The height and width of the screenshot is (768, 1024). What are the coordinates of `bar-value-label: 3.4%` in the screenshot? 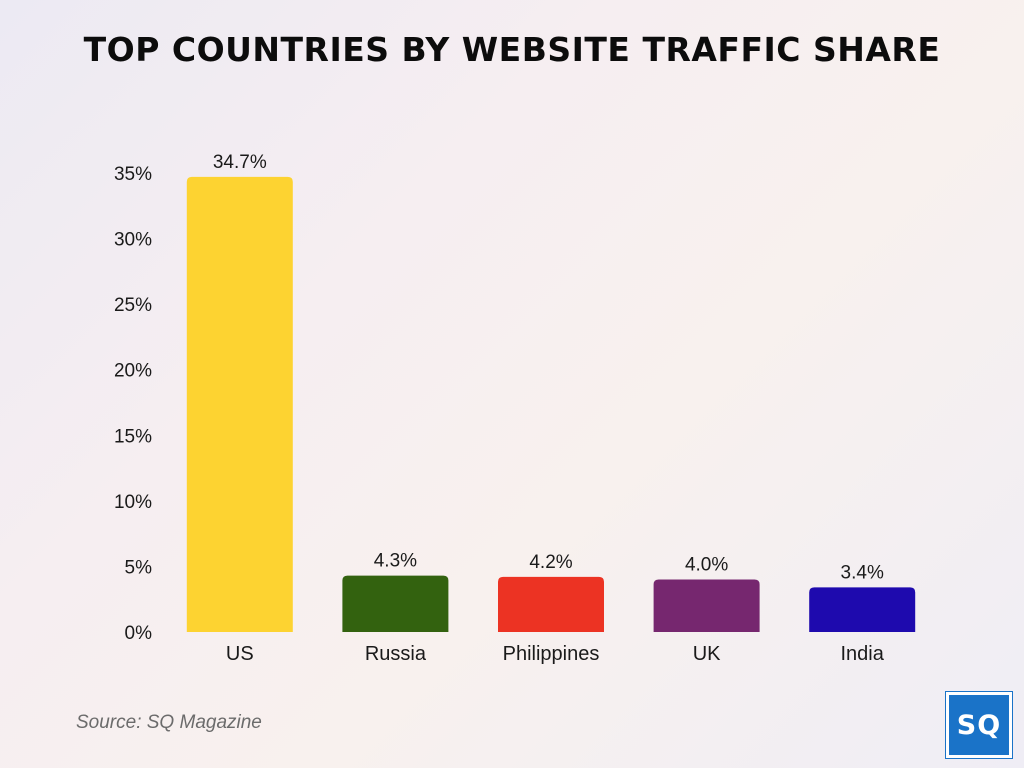 It's located at (862, 572).